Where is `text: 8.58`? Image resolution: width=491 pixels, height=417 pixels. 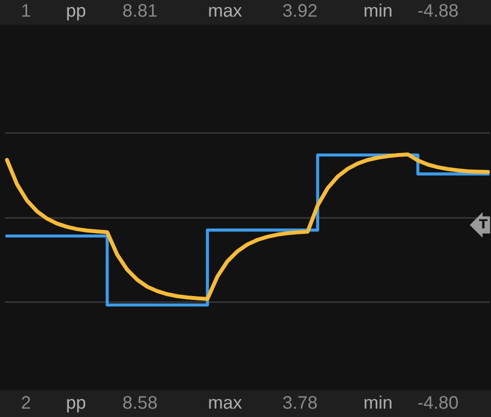
text: 8.58 is located at coordinates (140, 402).